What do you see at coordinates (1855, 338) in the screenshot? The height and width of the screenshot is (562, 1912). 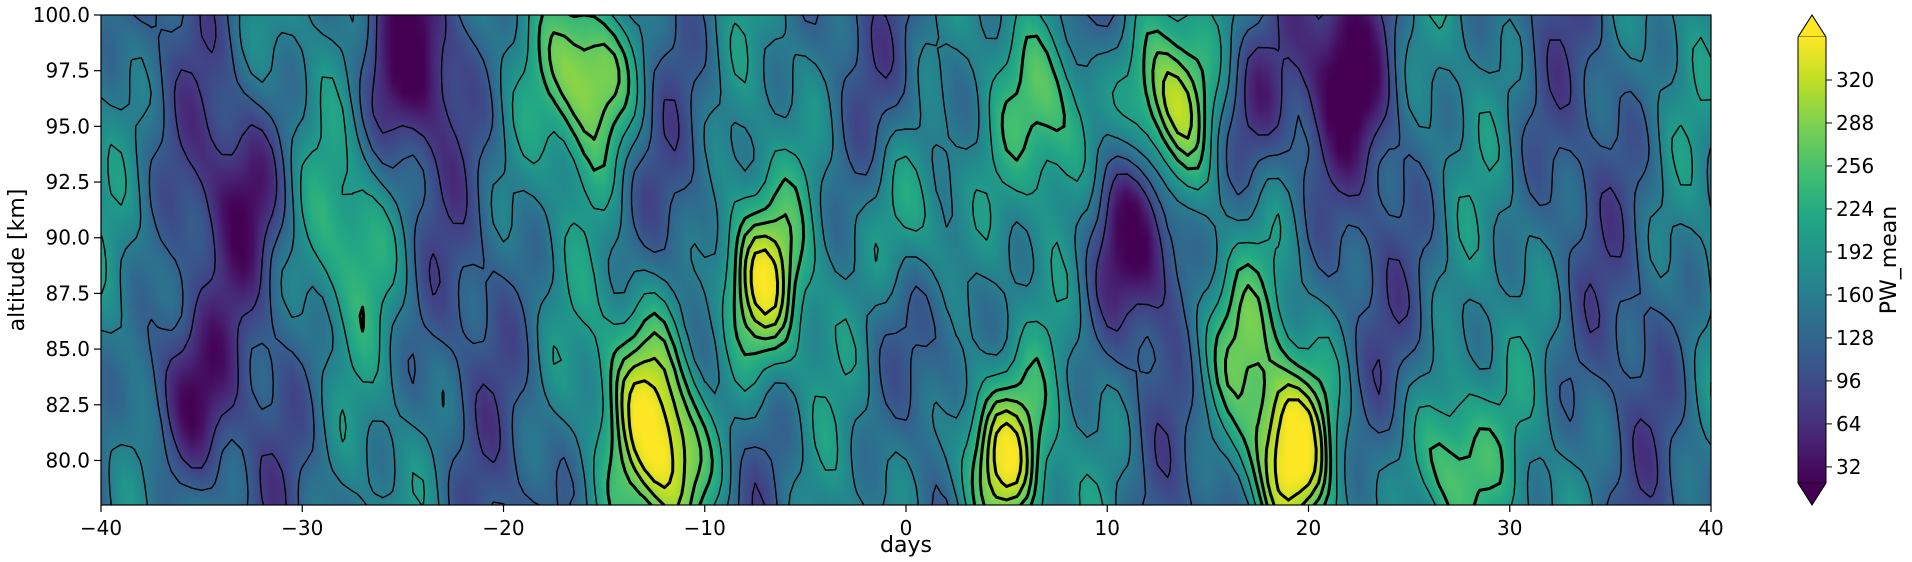 I see `colorbar-tick-label: 128` at bounding box center [1855, 338].